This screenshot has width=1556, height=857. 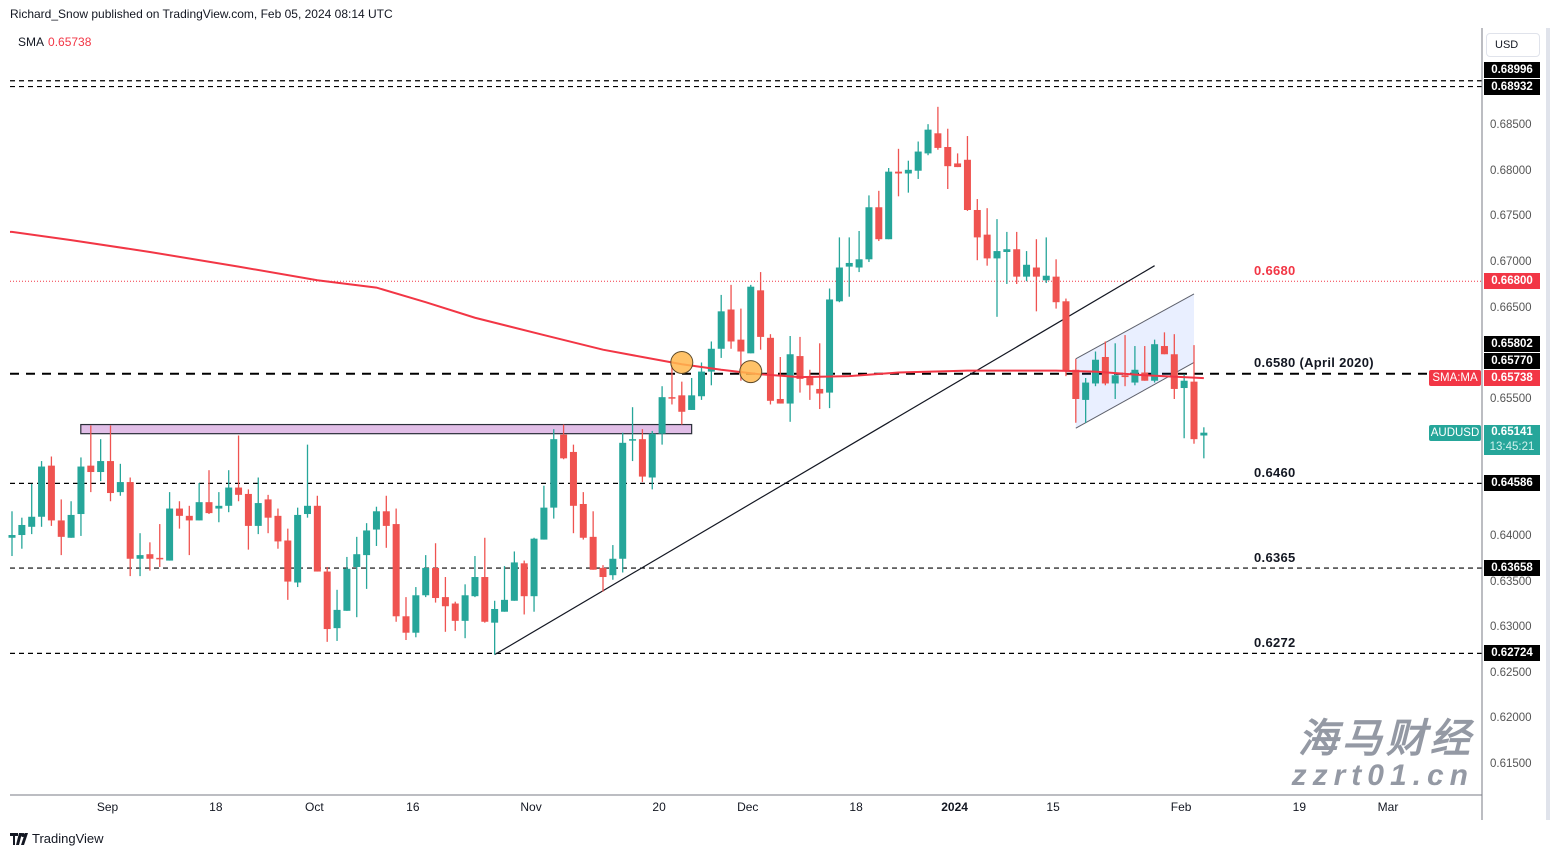 I want to click on time-tick: 20, so click(x=659, y=807).